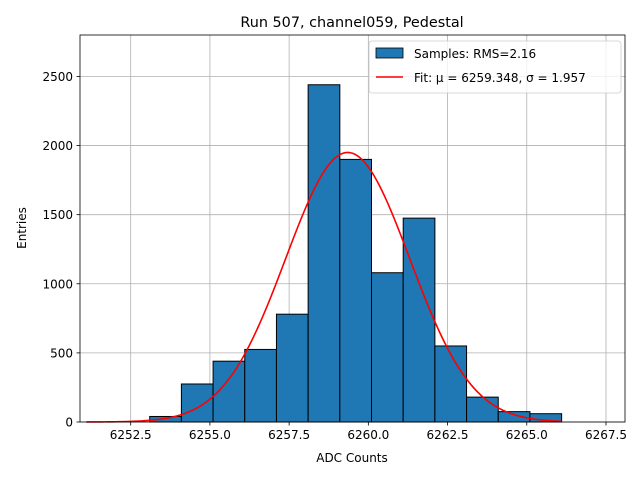  Describe the element at coordinates (527, 435) in the screenshot. I see `x-tick-label-5: 6265.0` at that location.